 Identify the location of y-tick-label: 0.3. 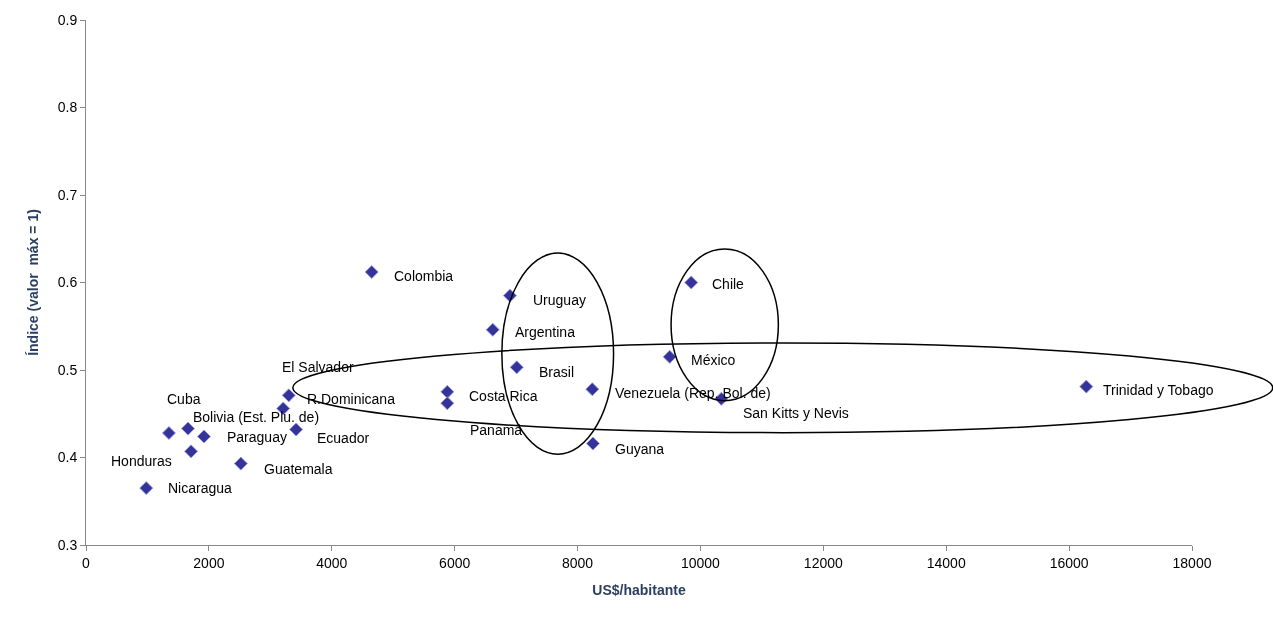
(67, 544).